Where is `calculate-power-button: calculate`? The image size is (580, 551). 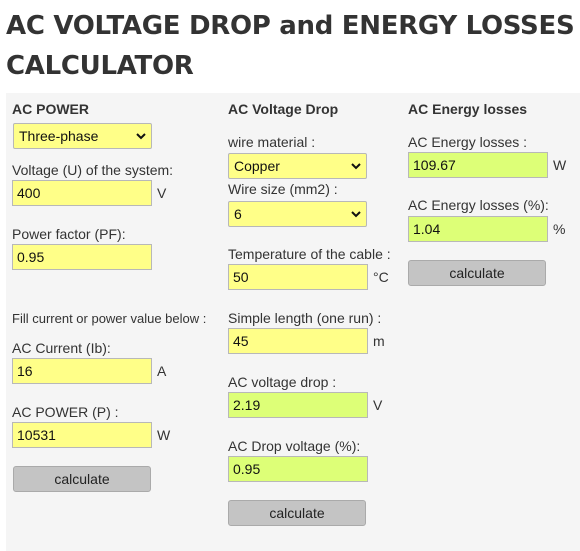
calculate-power-button: calculate is located at coordinates (82, 479).